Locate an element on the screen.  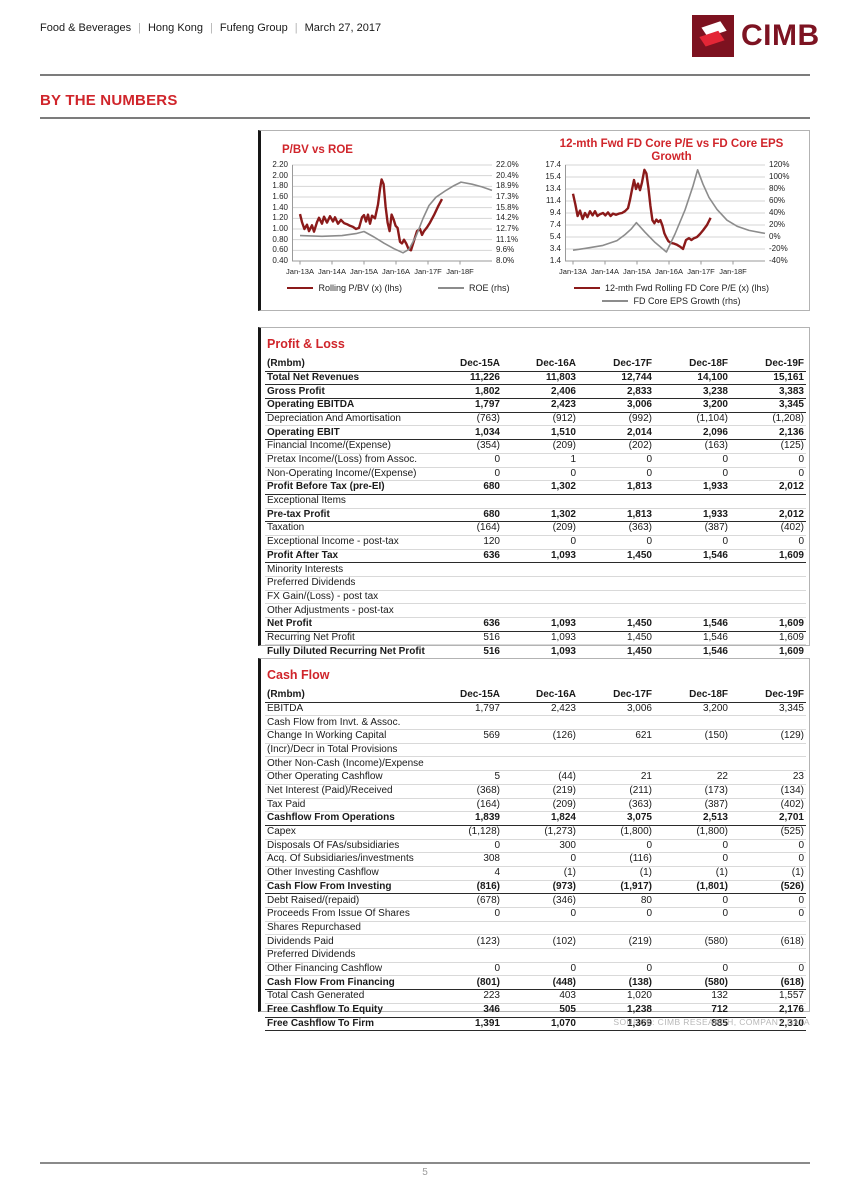
table-cell: 1 is located at coordinates (540, 460).